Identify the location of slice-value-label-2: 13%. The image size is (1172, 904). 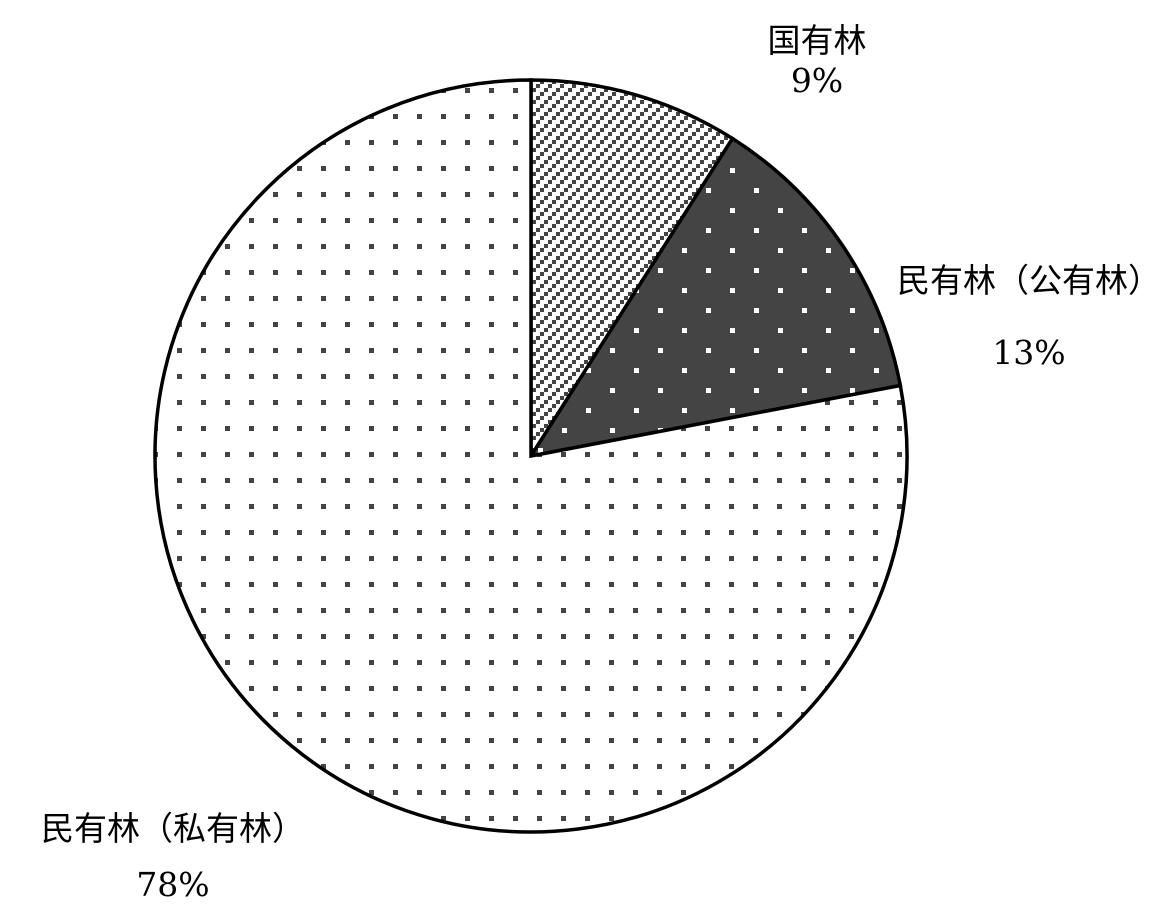
(1028, 352).